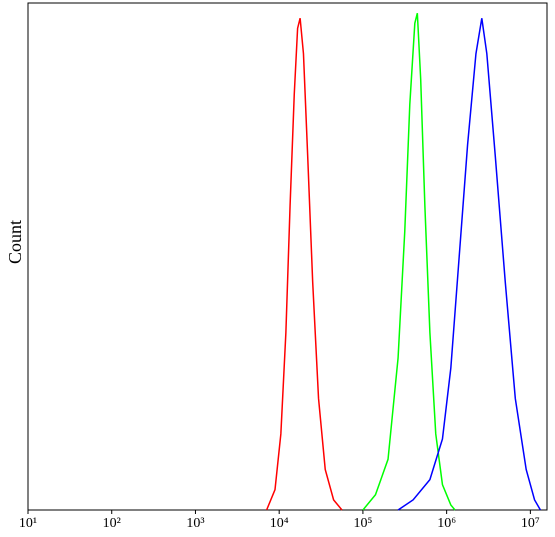 The image size is (555, 537). I want to click on x-tick-label: 10⁶, so click(446, 523).